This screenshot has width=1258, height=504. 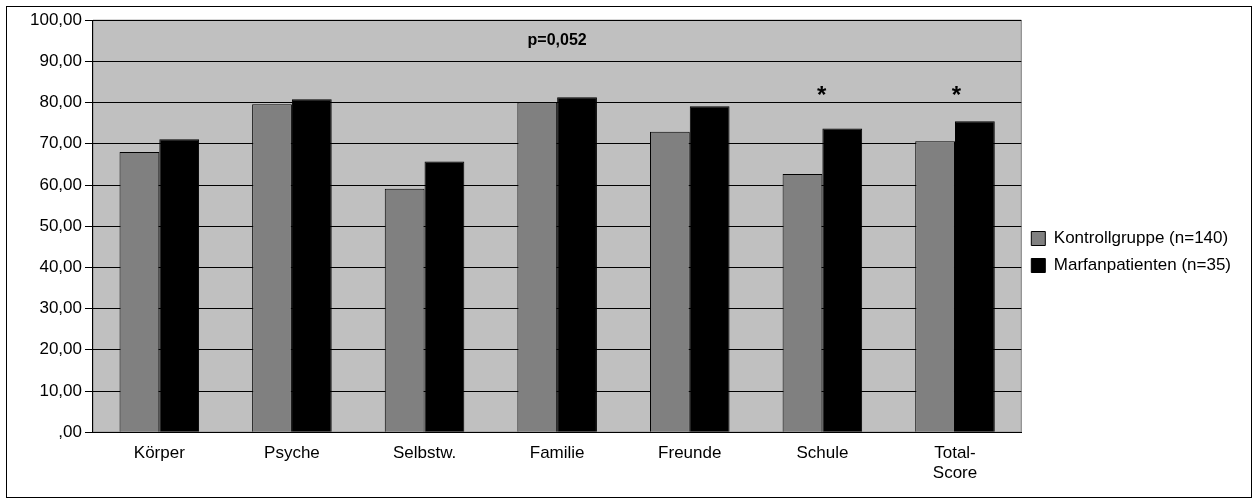 I want to click on y-tick-label: 90,00, so click(x=60, y=61).